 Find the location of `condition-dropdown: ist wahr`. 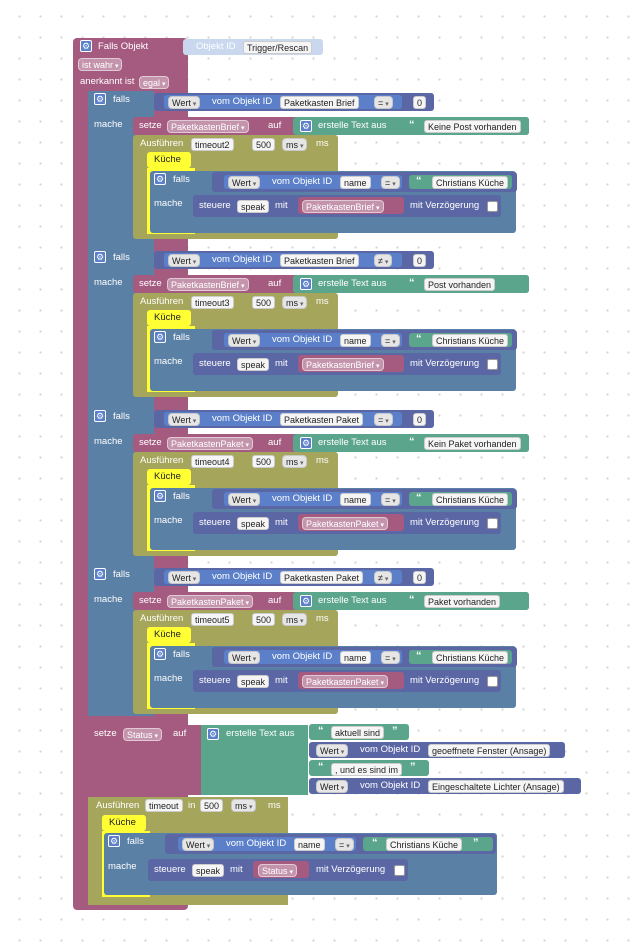

condition-dropdown: ist wahr is located at coordinates (100, 64).